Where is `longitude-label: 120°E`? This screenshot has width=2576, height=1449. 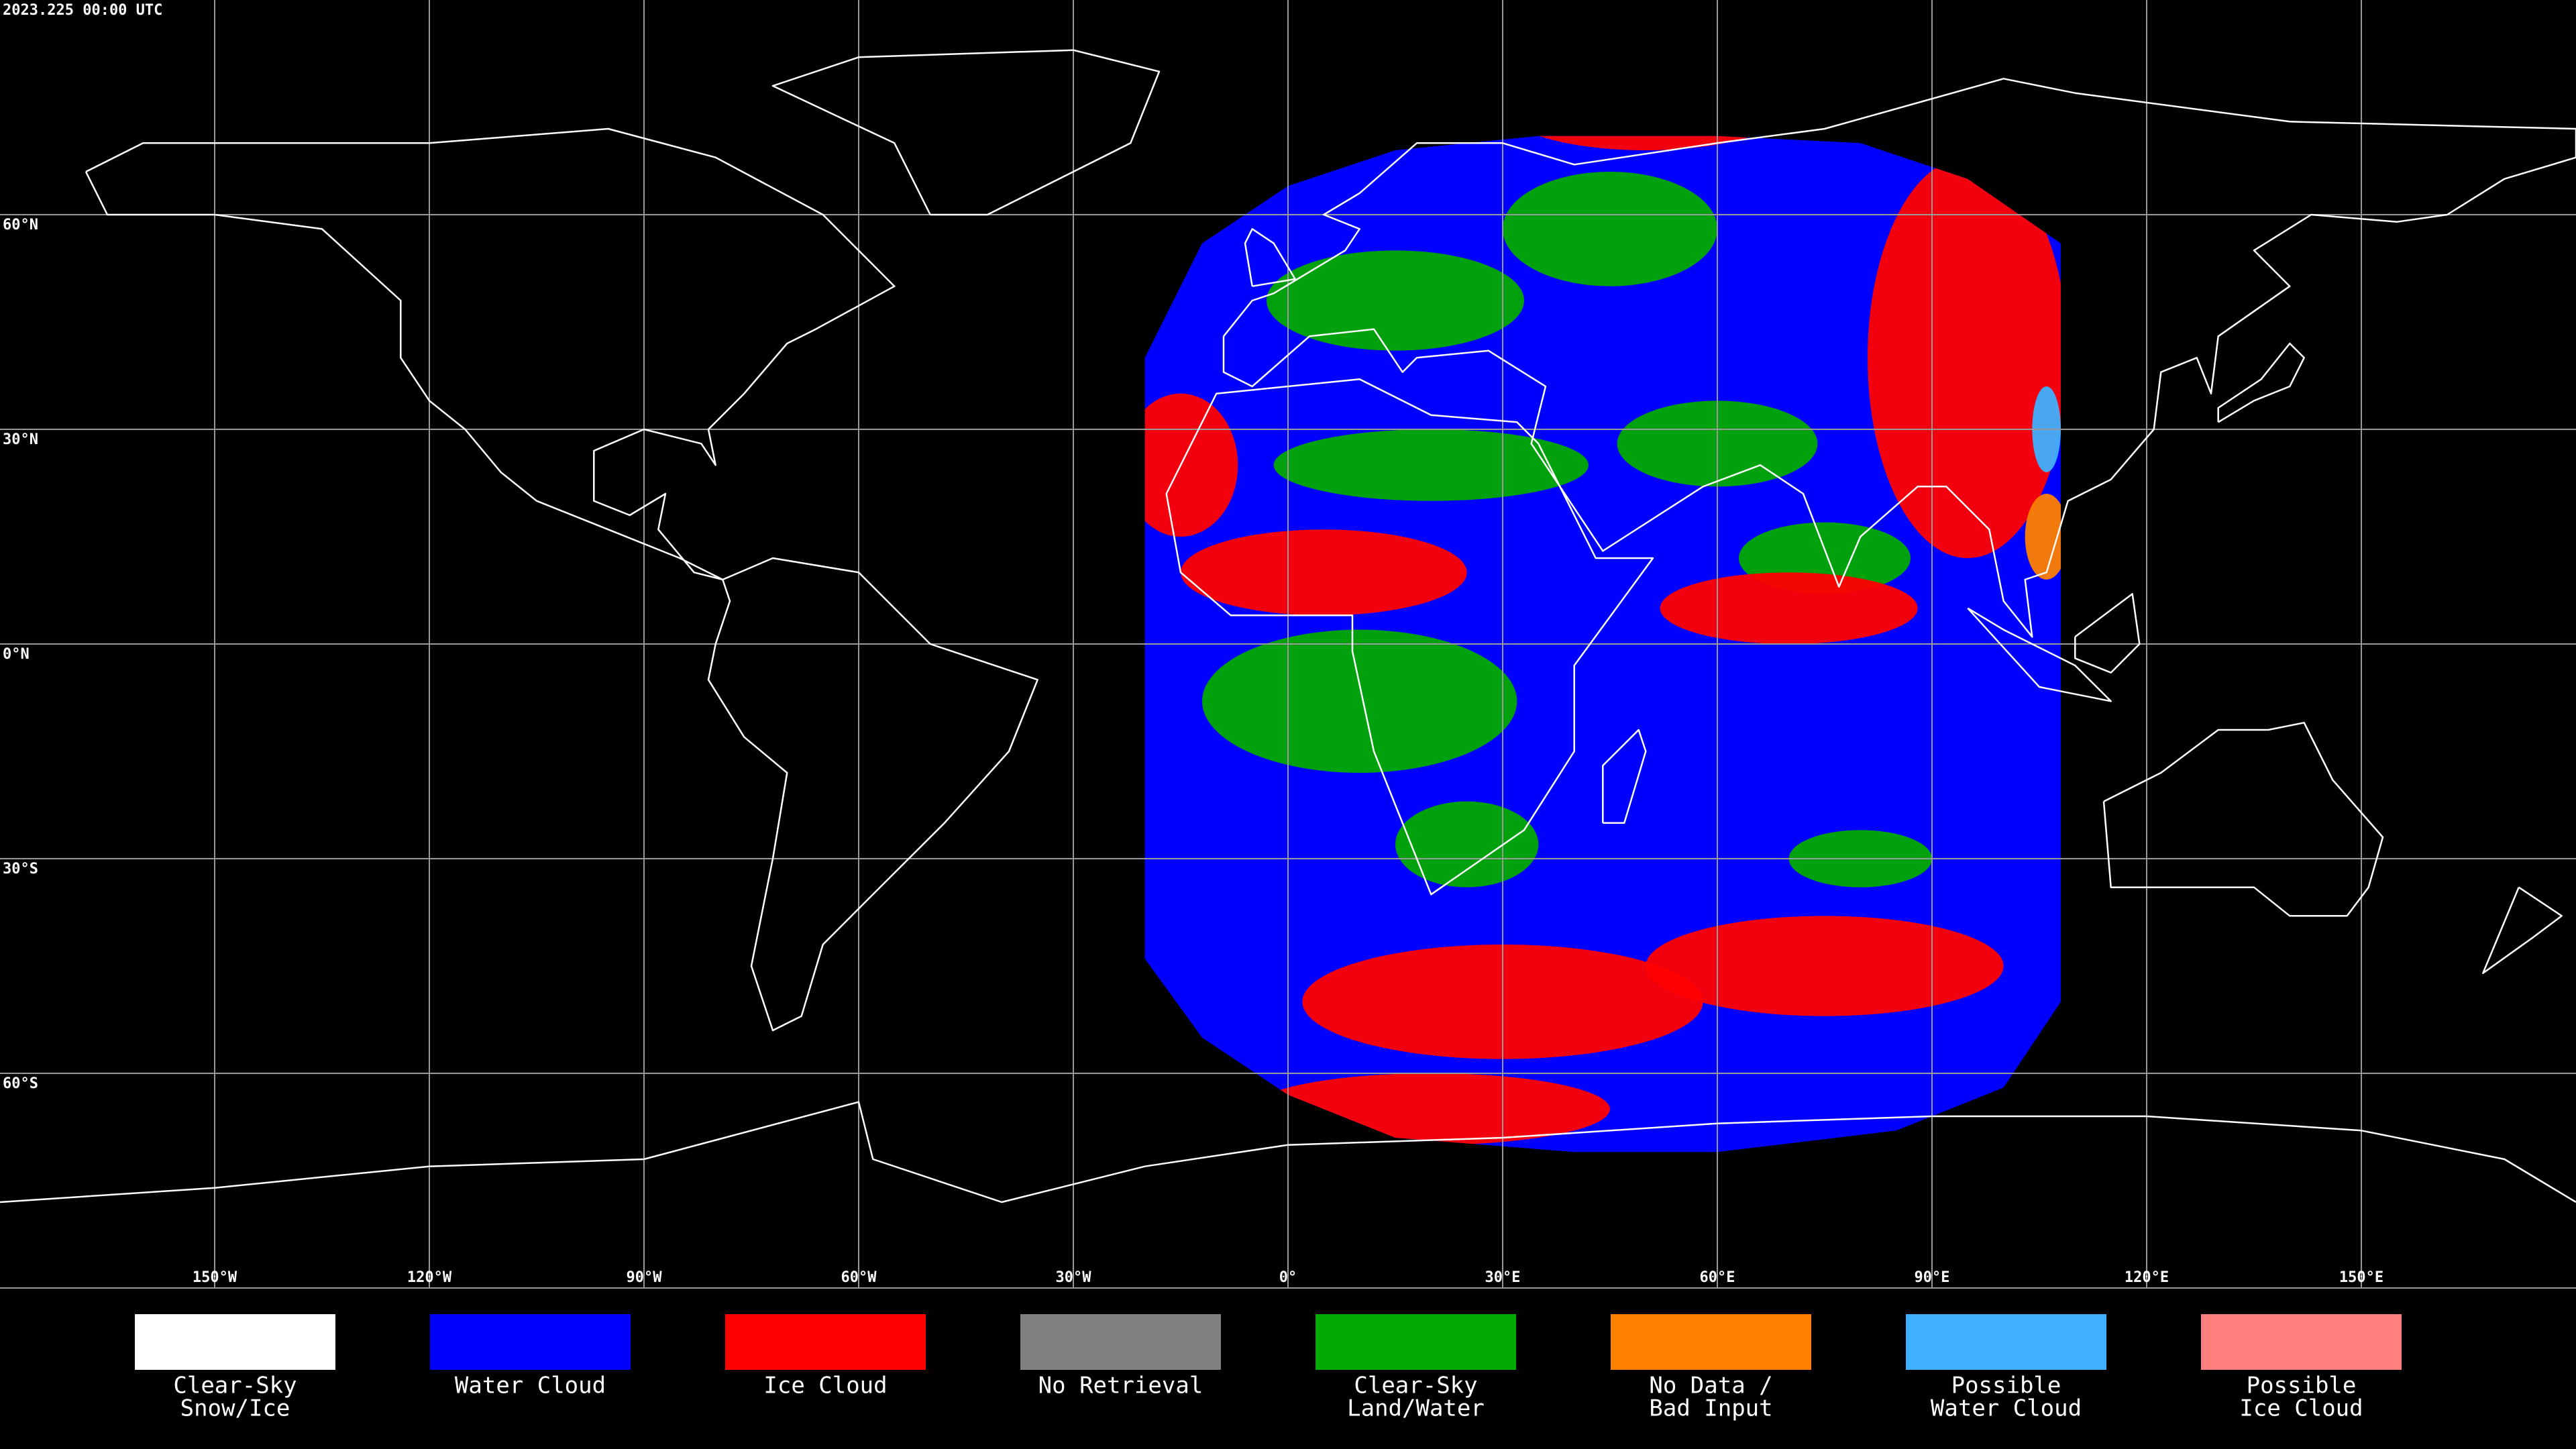 longitude-label: 120°E is located at coordinates (2147, 1277).